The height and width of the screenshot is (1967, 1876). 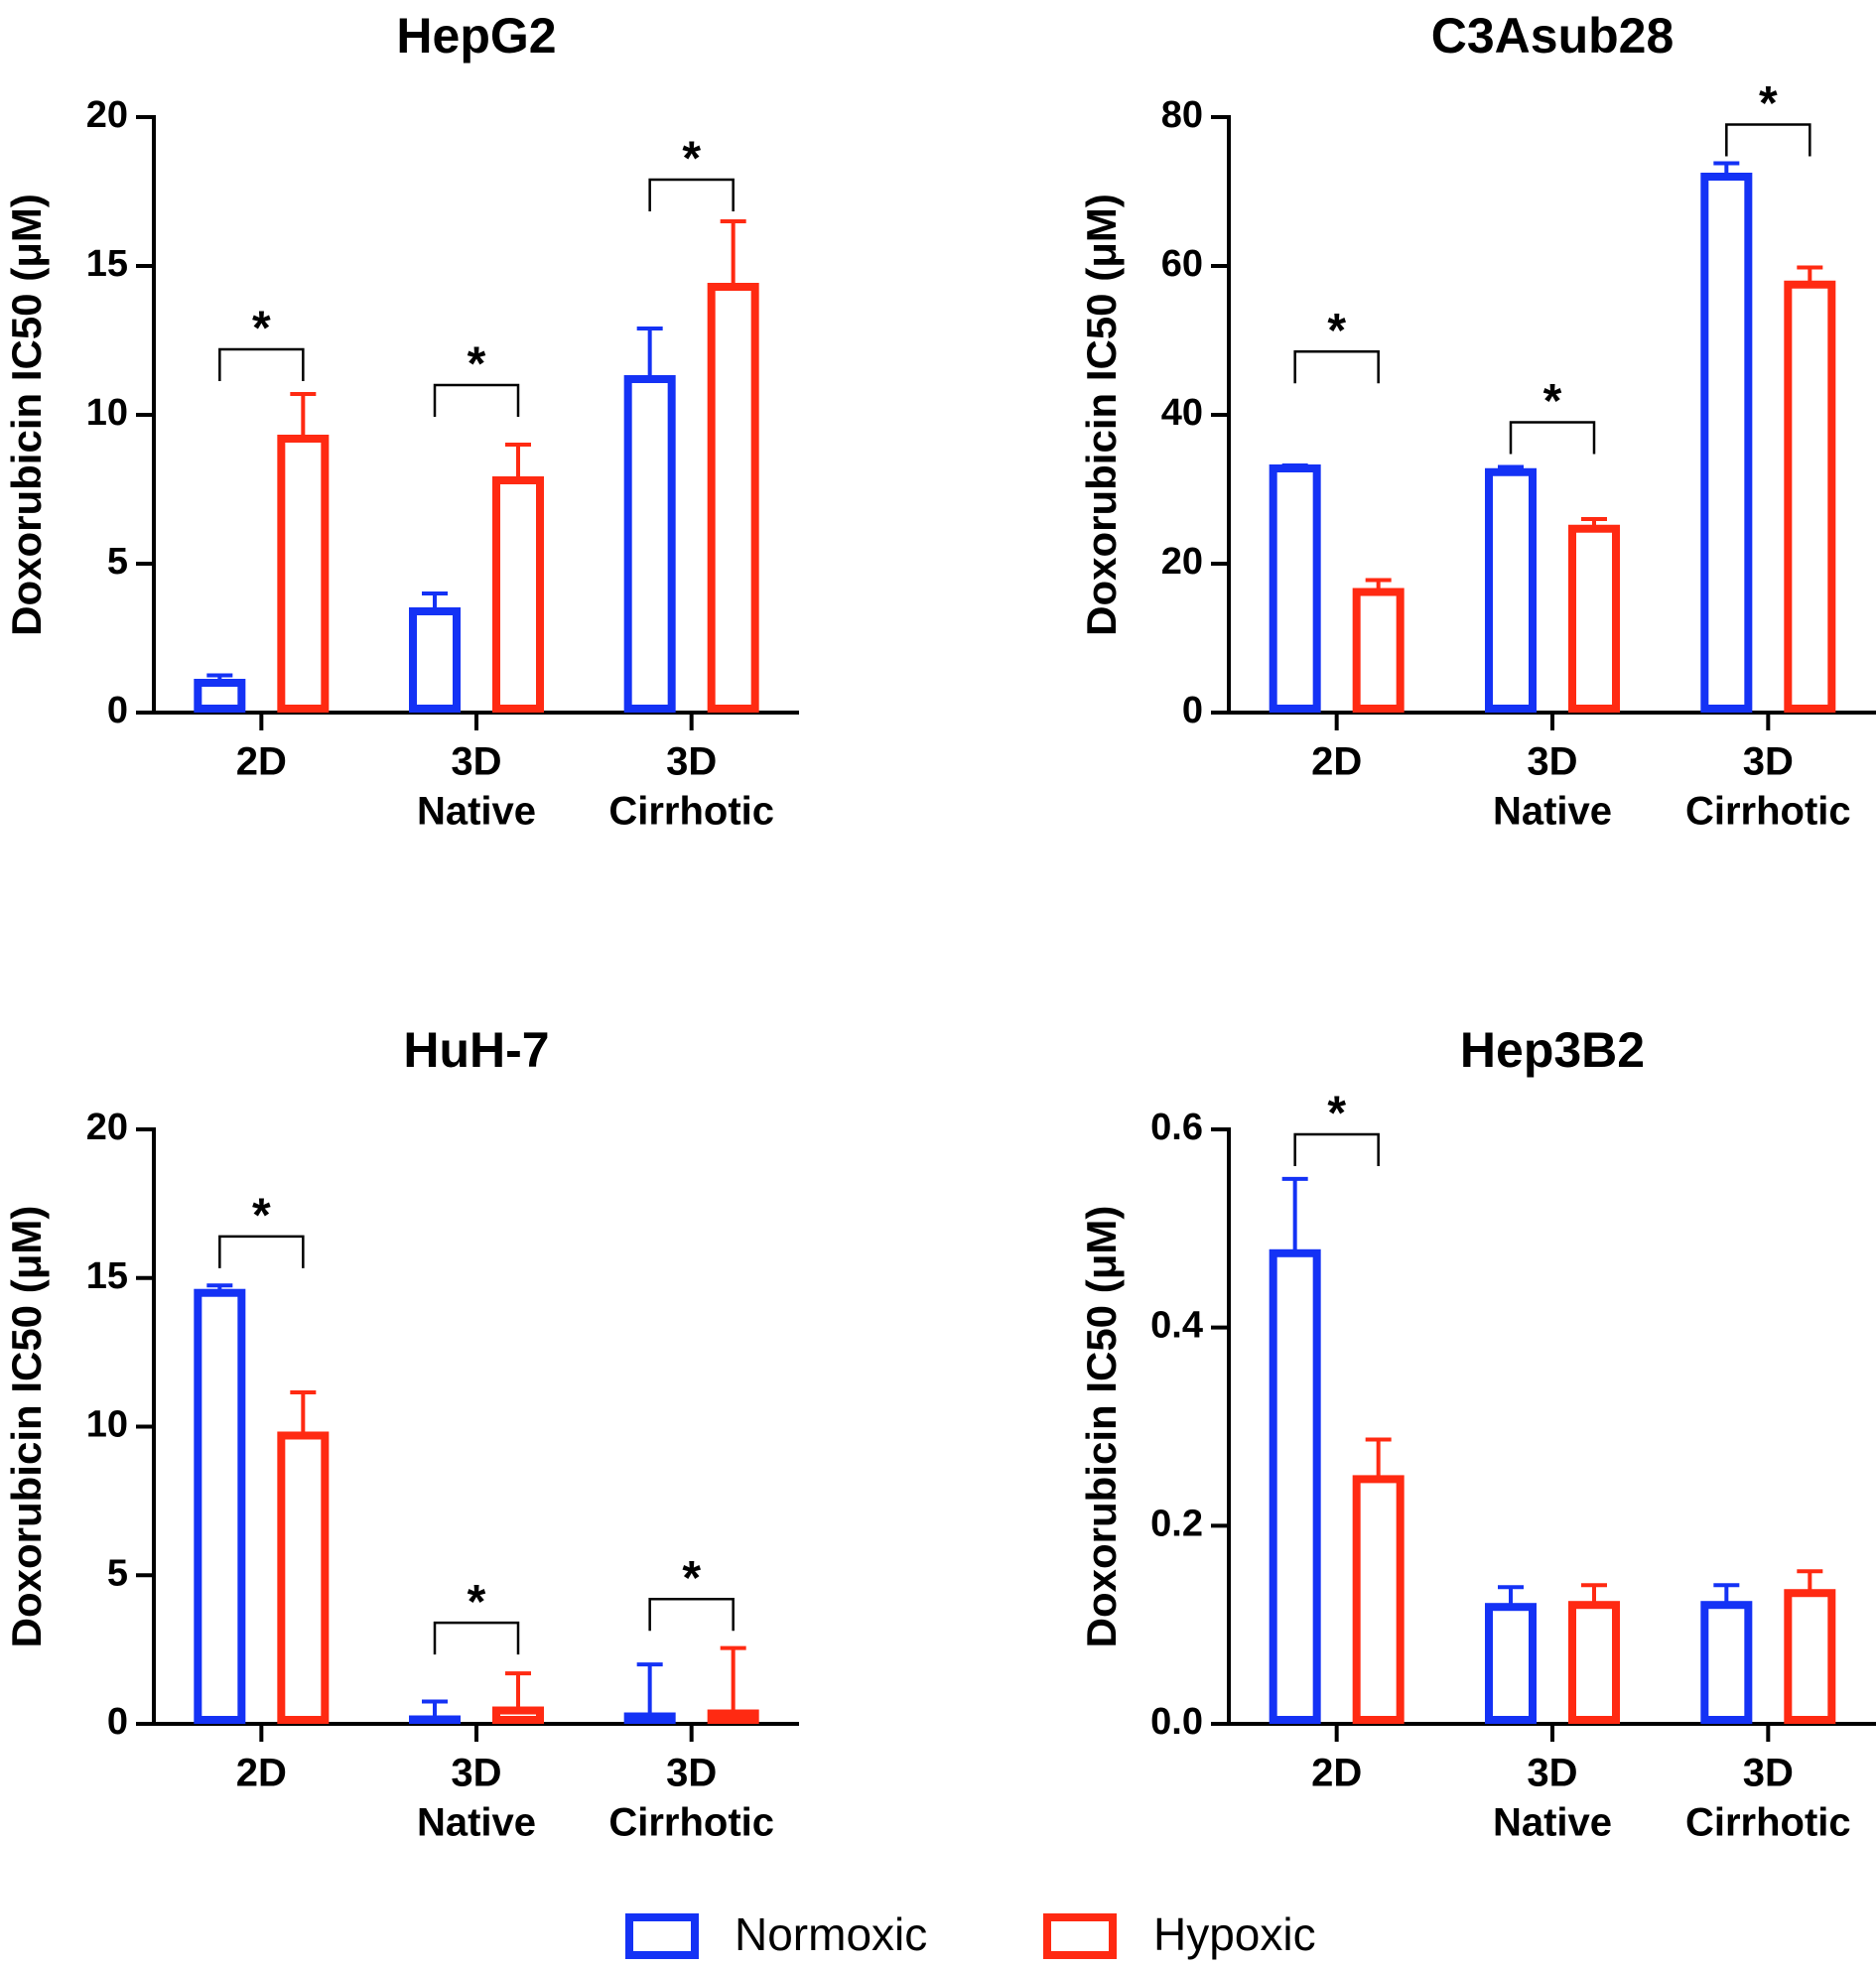 What do you see at coordinates (1553, 36) in the screenshot?
I see `chart-title: C3Asub28` at bounding box center [1553, 36].